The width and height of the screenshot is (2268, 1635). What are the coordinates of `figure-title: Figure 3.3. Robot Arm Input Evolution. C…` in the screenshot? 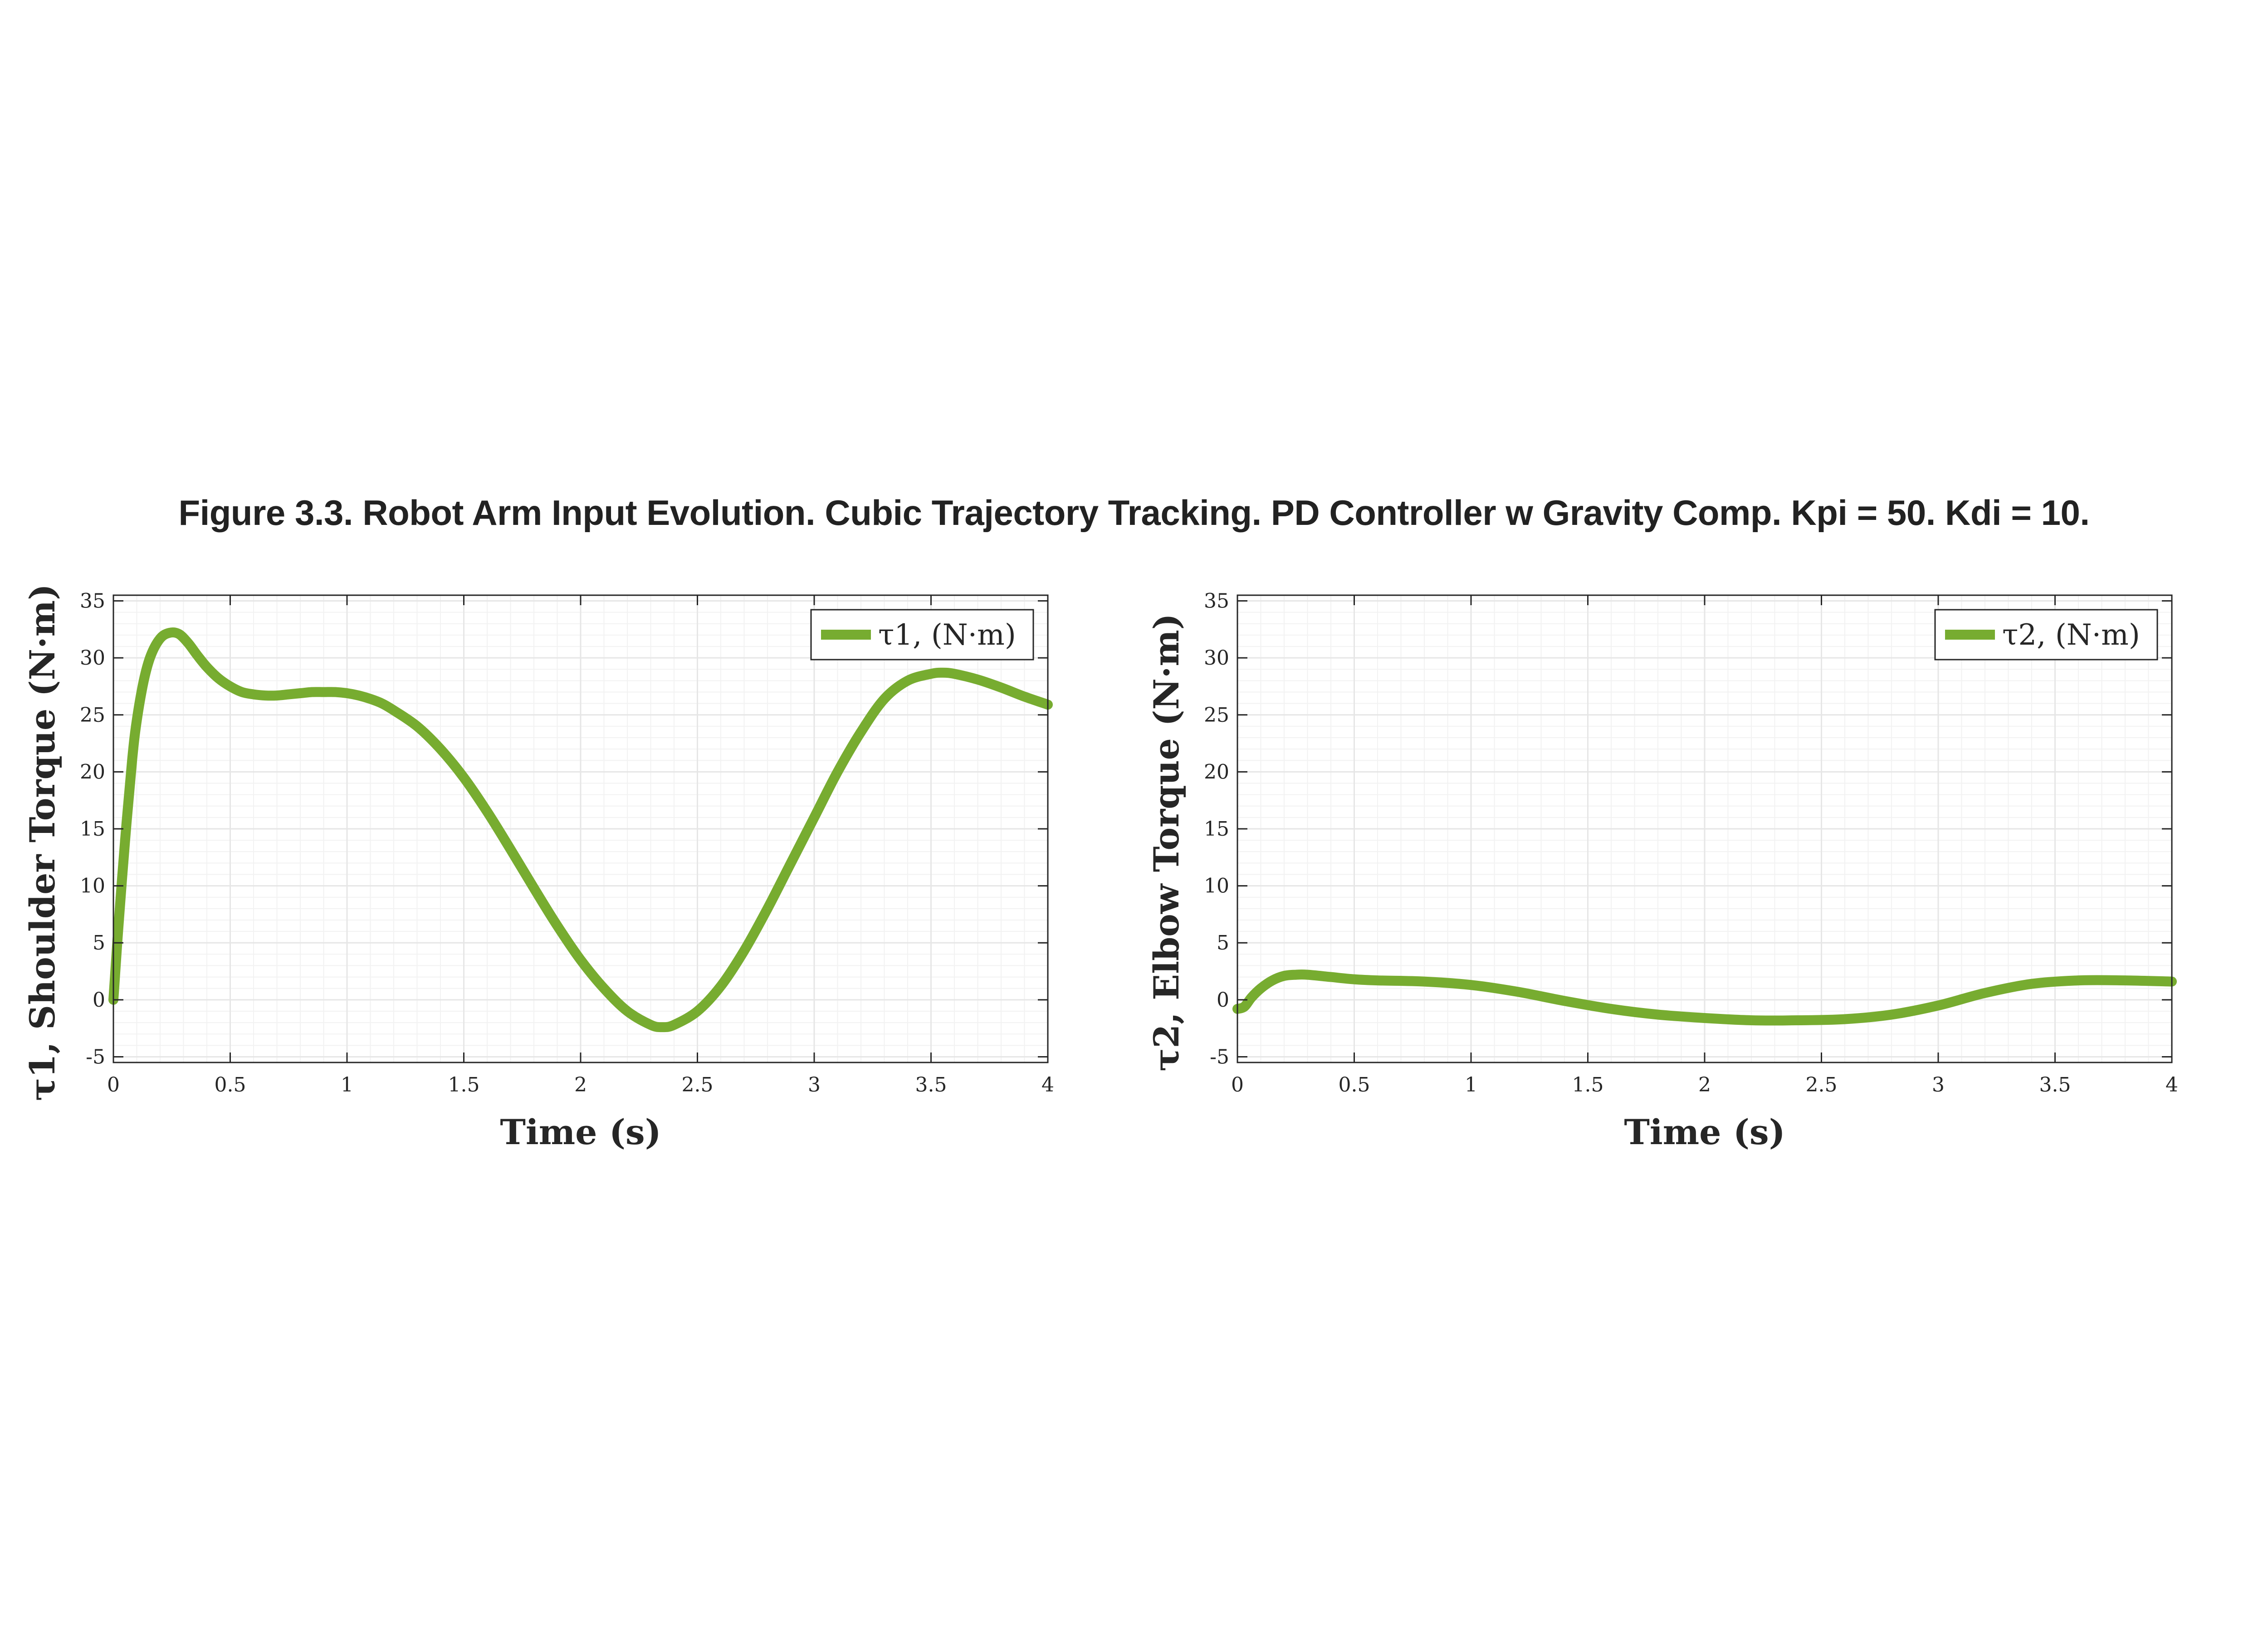 It's located at (1134, 513).